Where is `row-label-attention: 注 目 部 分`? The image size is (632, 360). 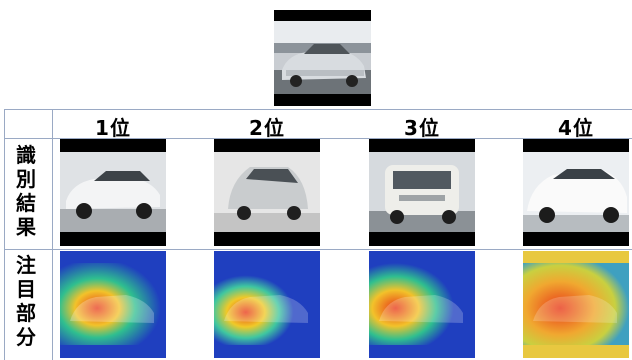
row-label-attention: 注 目 部 分 is located at coordinates (26, 301).